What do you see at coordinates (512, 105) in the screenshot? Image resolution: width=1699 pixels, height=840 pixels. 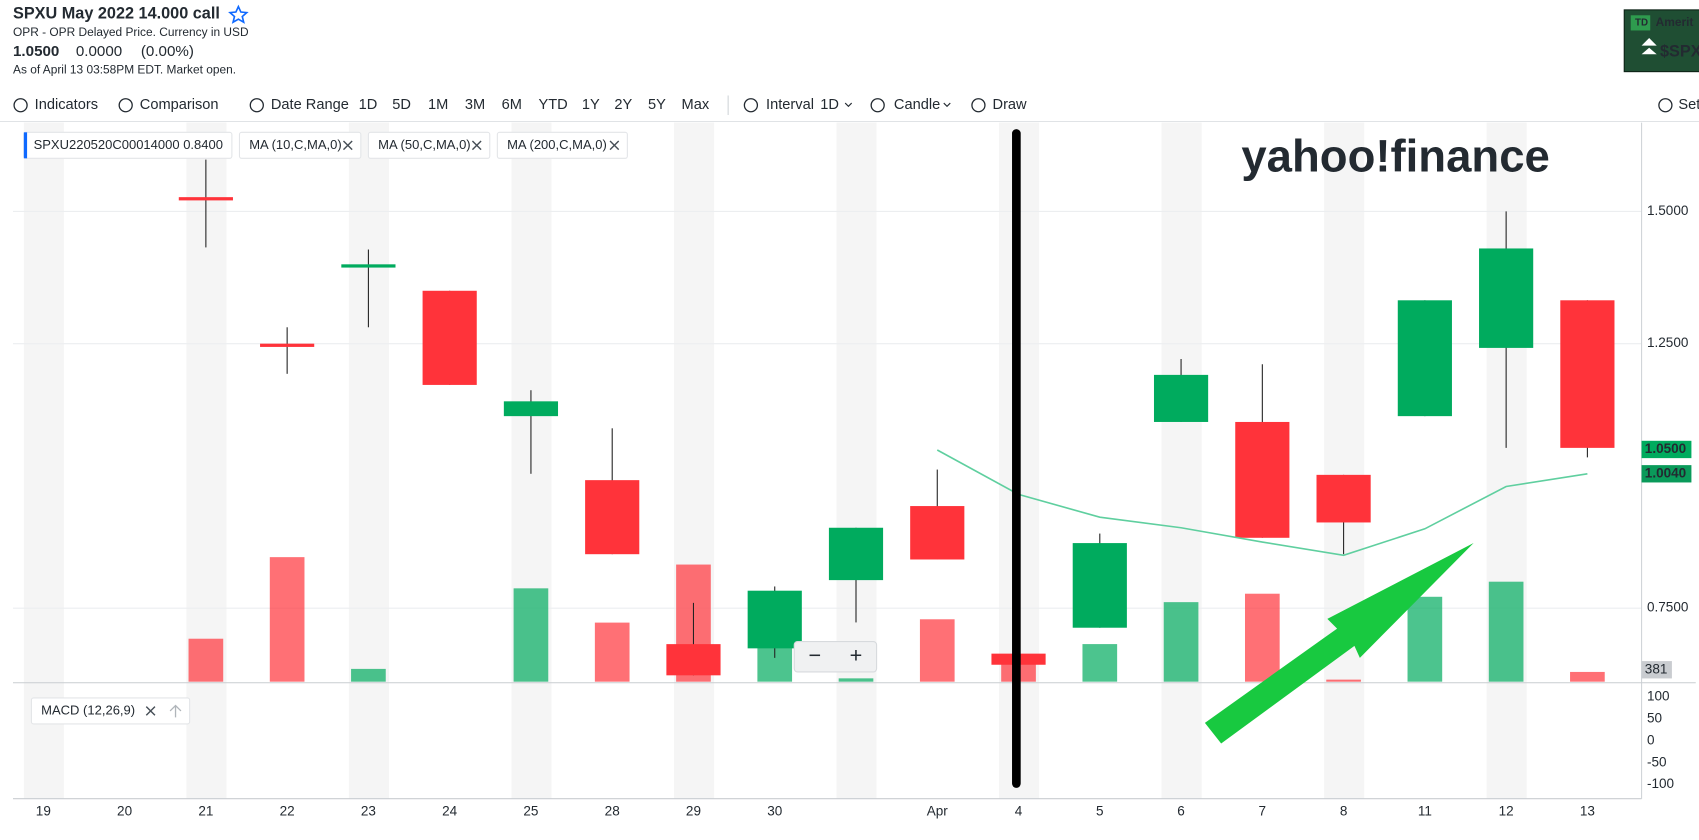 I see `toolbar-item: 6M` at bounding box center [512, 105].